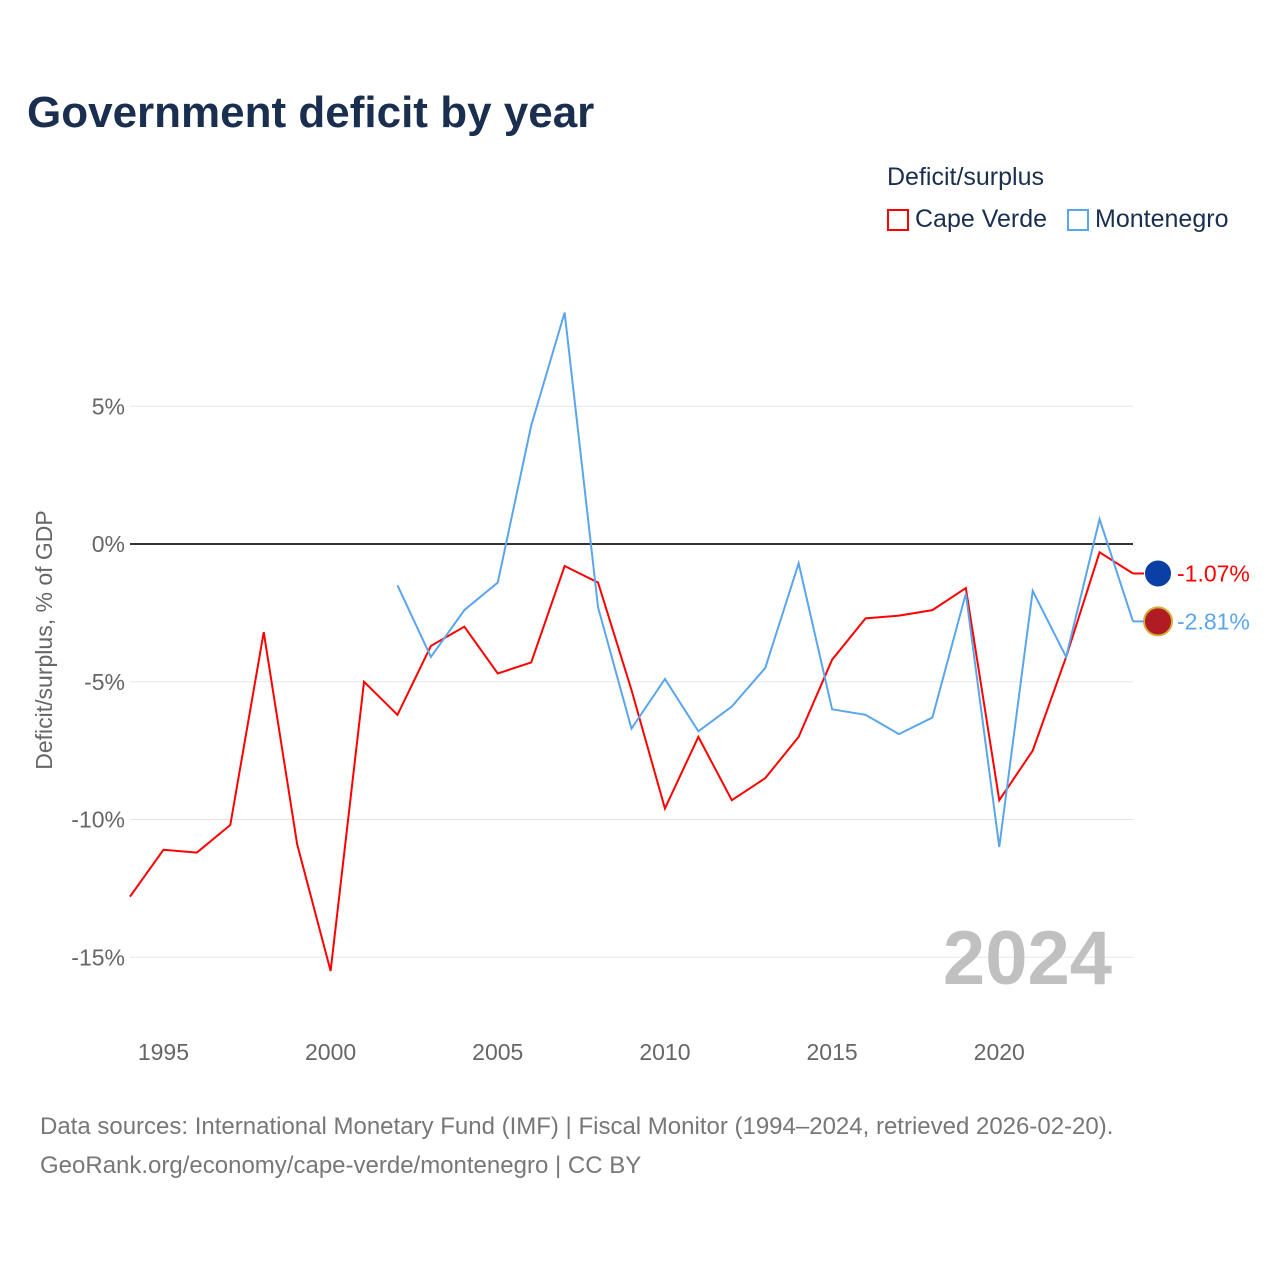  What do you see at coordinates (108, 544) in the screenshot?
I see `y-tick-label: 0%` at bounding box center [108, 544].